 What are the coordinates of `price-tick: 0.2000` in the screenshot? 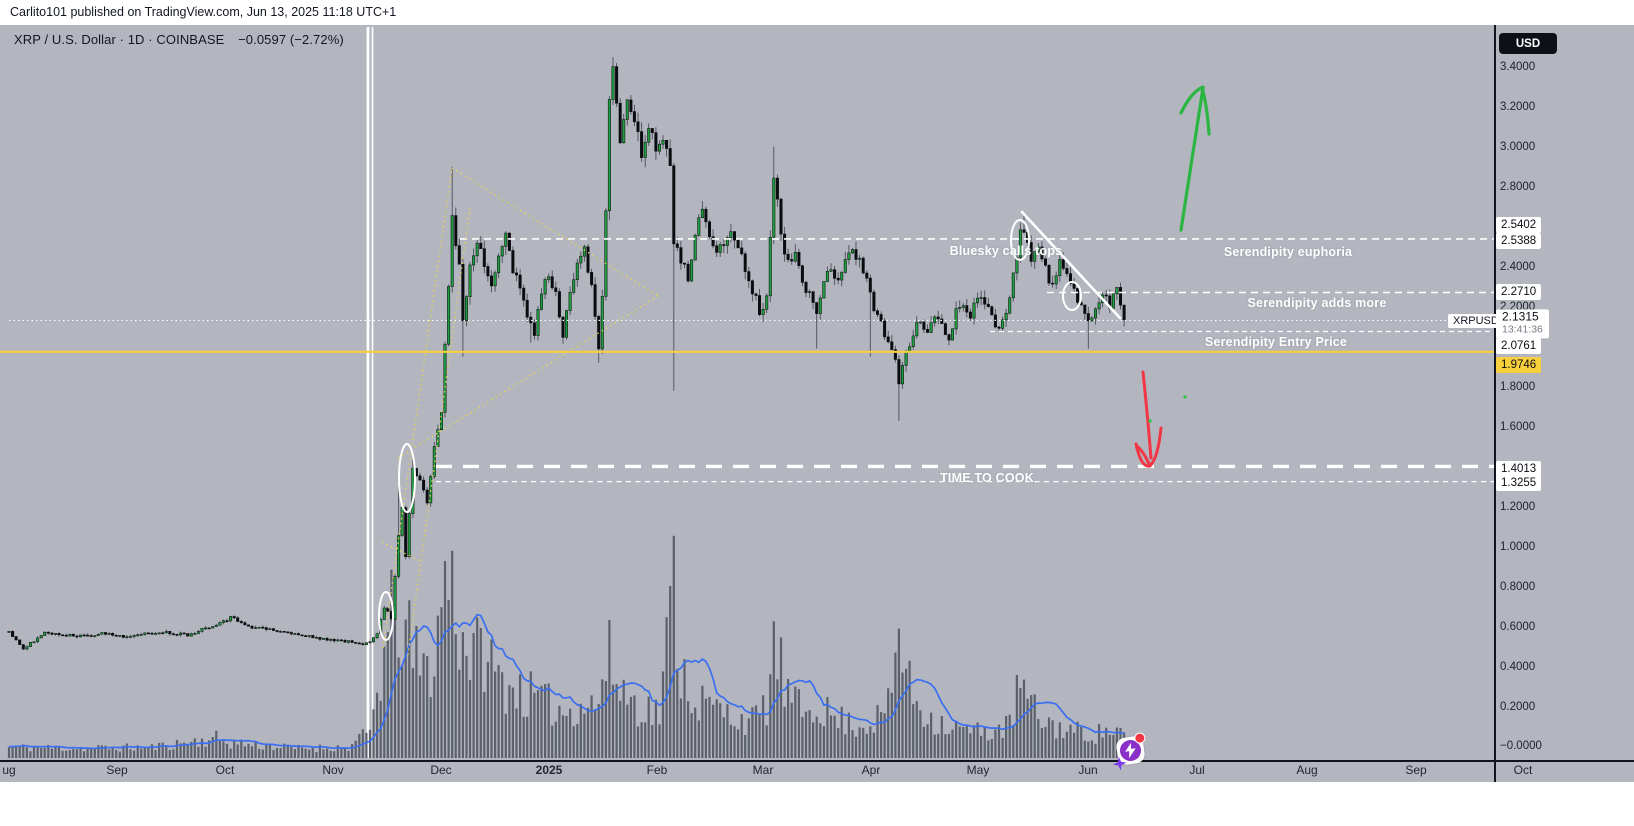 It's located at (1518, 707).